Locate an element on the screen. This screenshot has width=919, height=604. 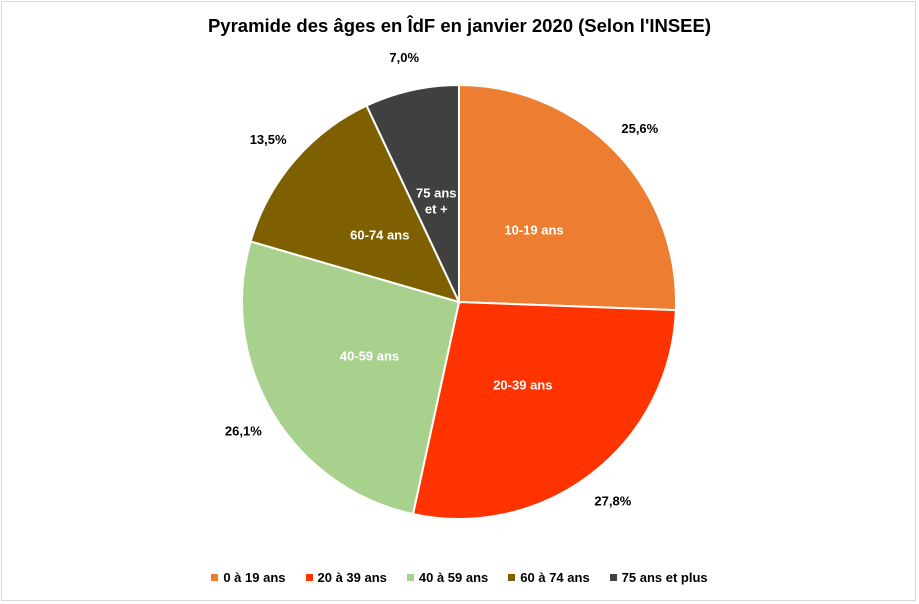
slice-percent-label: 7,0% is located at coordinates (404, 57).